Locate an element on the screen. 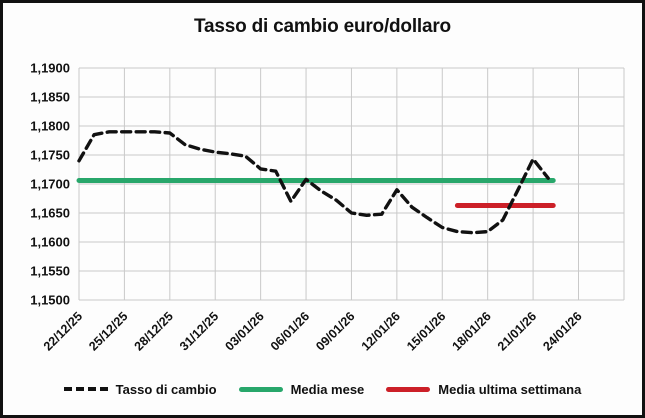  y-tick-label: 1,1800 is located at coordinates (50, 126).